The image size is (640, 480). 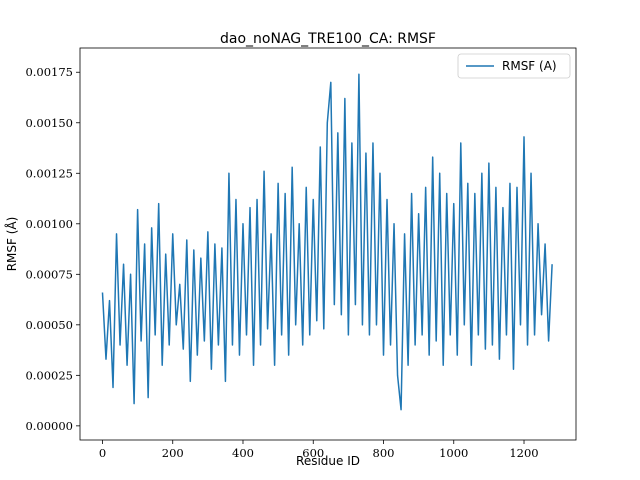 What do you see at coordinates (453, 453) in the screenshot?
I see `x-tick-label: 1000` at bounding box center [453, 453].